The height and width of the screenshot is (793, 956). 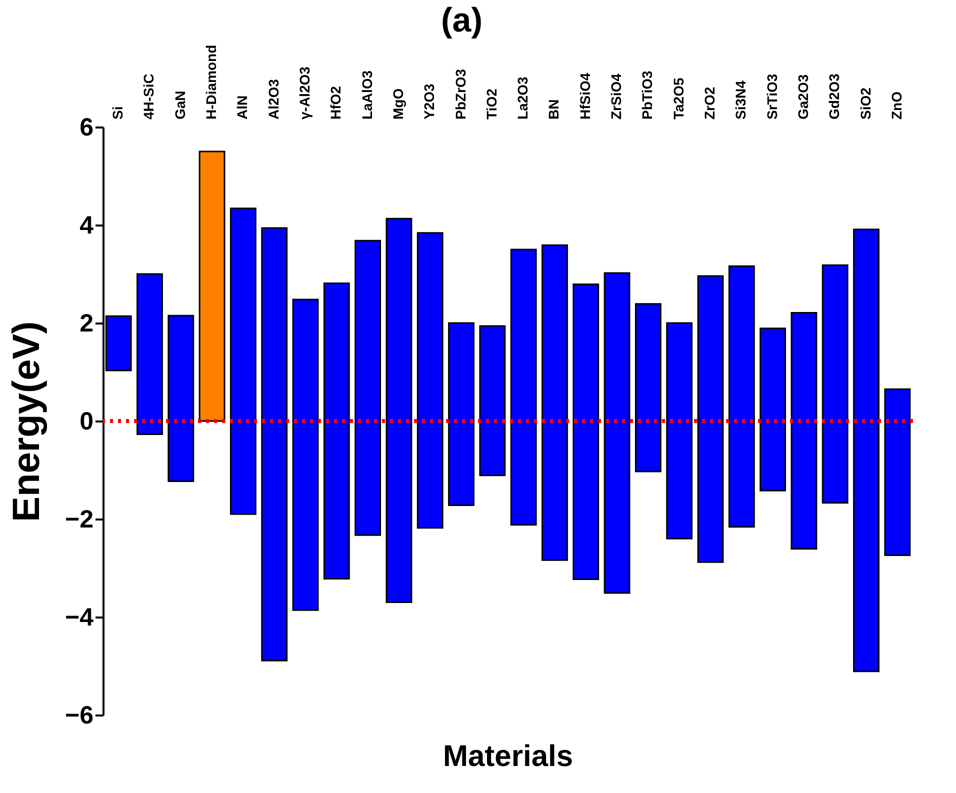 What do you see at coordinates (242, 107) in the screenshot?
I see `x-tick-label: AlN` at bounding box center [242, 107].